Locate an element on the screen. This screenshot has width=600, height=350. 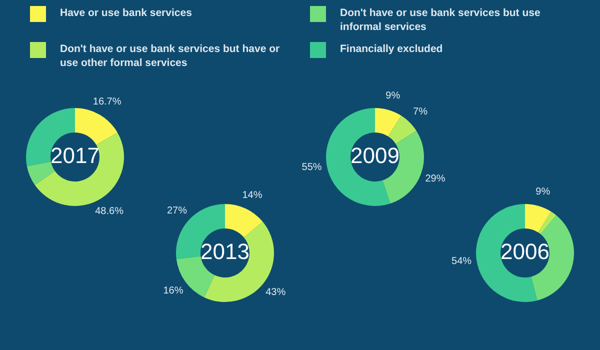
data-label: 14% is located at coordinates (252, 195).